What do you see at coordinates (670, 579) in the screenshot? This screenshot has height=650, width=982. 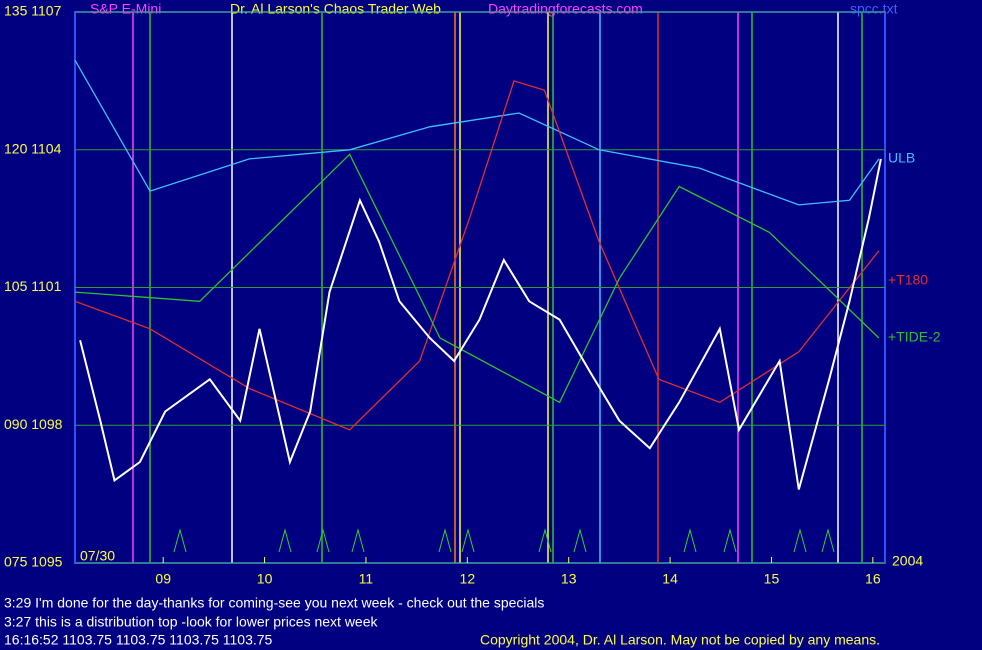 I see `x-tick-label: 14` at bounding box center [670, 579].